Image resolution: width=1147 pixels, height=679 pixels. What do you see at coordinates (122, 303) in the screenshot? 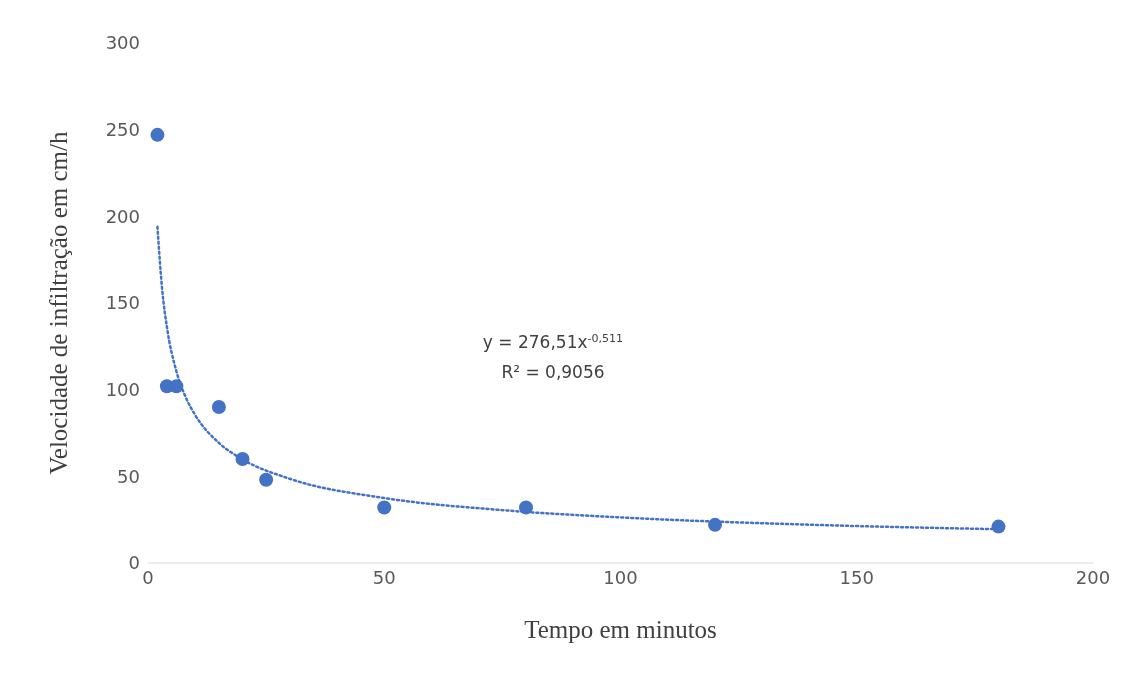
I see `y-tick-label: 150` at bounding box center [122, 303].